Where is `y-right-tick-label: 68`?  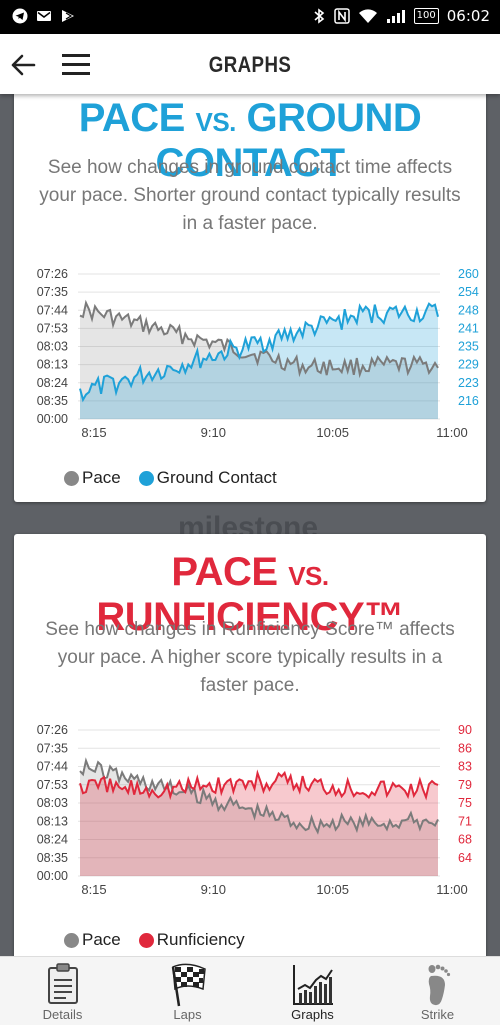 y-right-tick-label: 68 is located at coordinates (465, 840).